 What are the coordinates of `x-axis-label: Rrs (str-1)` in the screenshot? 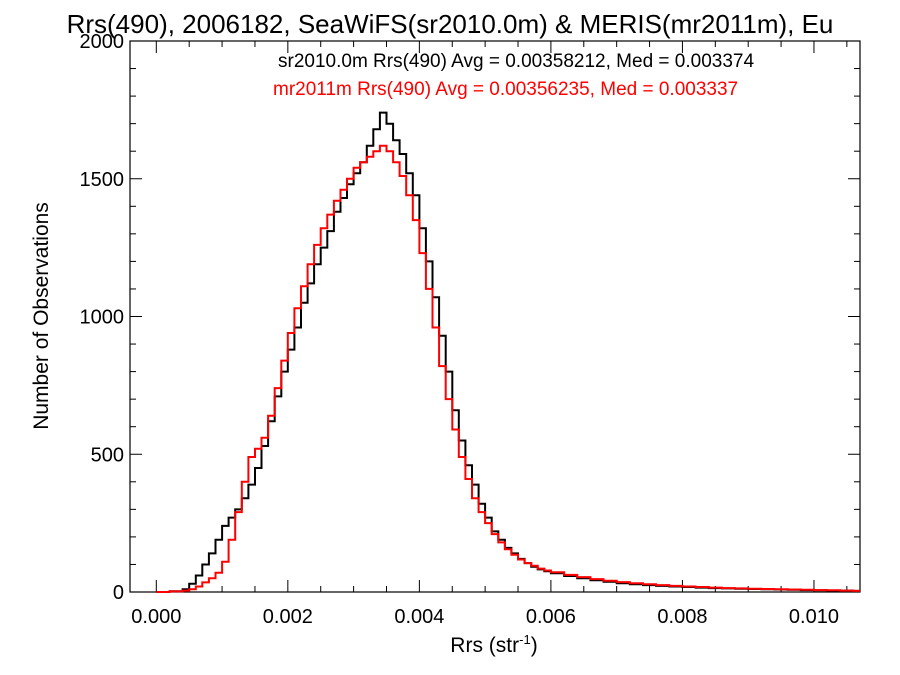 It's located at (493, 644).